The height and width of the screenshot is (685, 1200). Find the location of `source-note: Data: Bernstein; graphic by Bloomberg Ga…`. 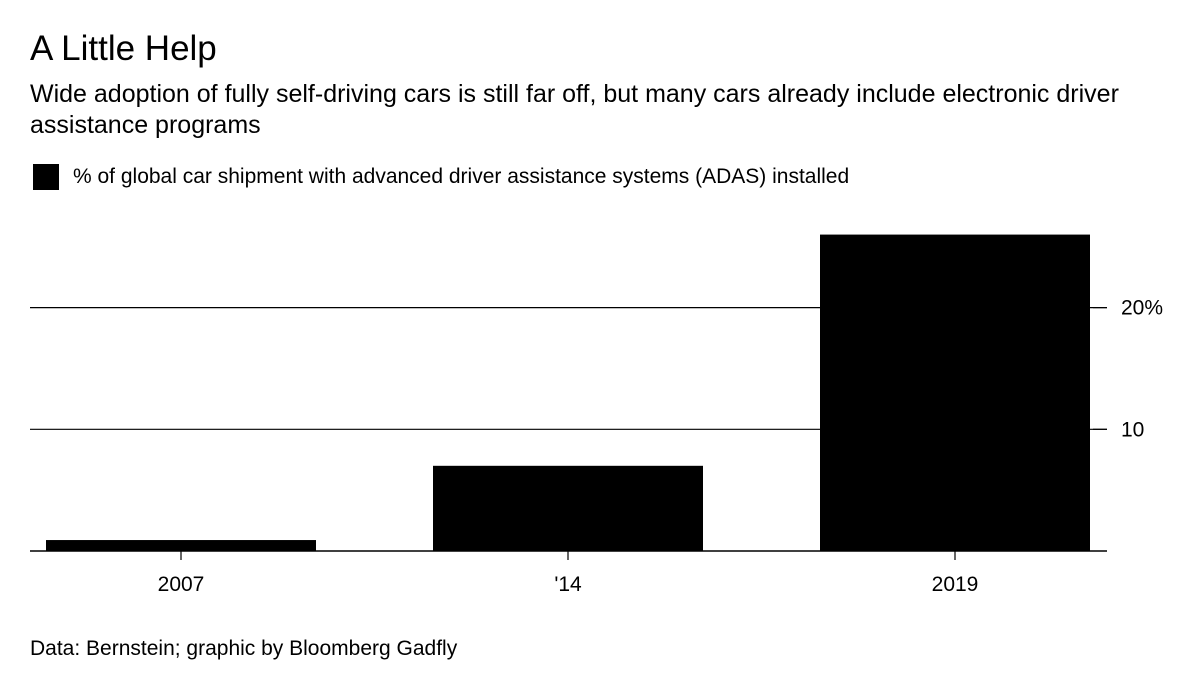

source-note: Data: Bernstein; graphic by Bloomberg Ga… is located at coordinates (244, 648).